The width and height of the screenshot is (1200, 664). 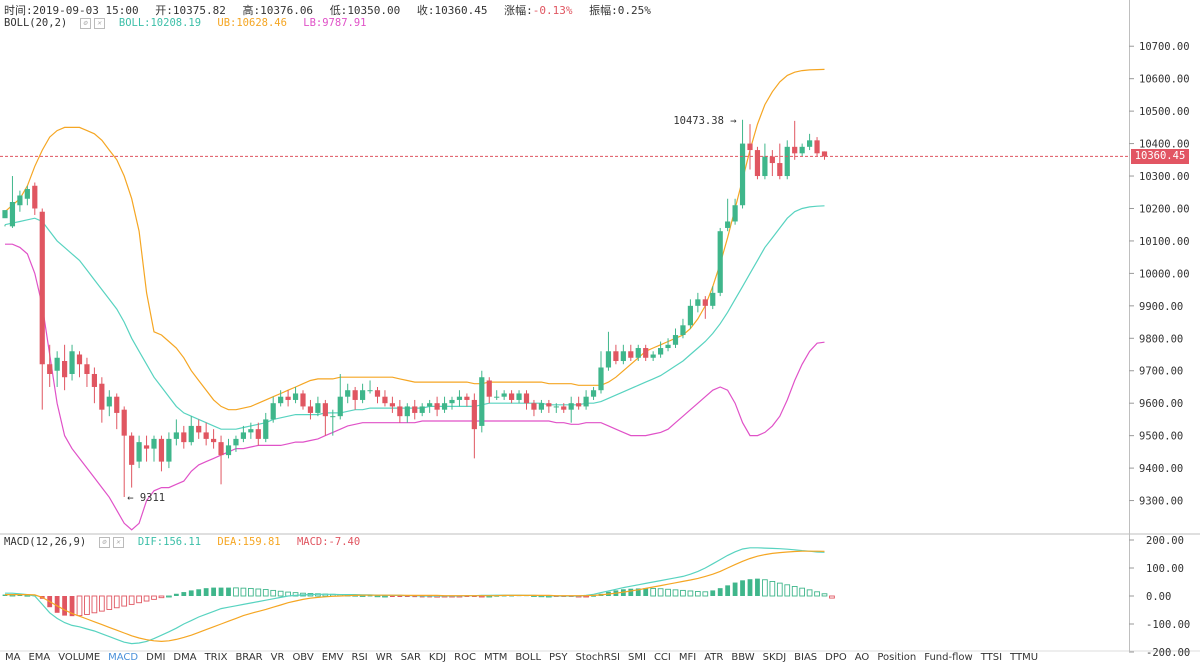 I want to click on tab-bias: BIAS, so click(x=806, y=657).